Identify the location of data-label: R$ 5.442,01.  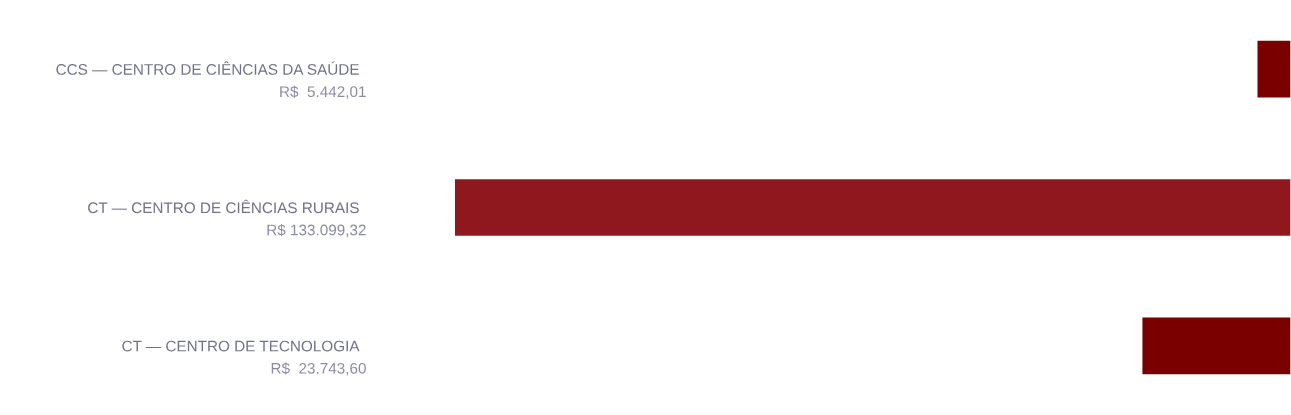
(323, 92).